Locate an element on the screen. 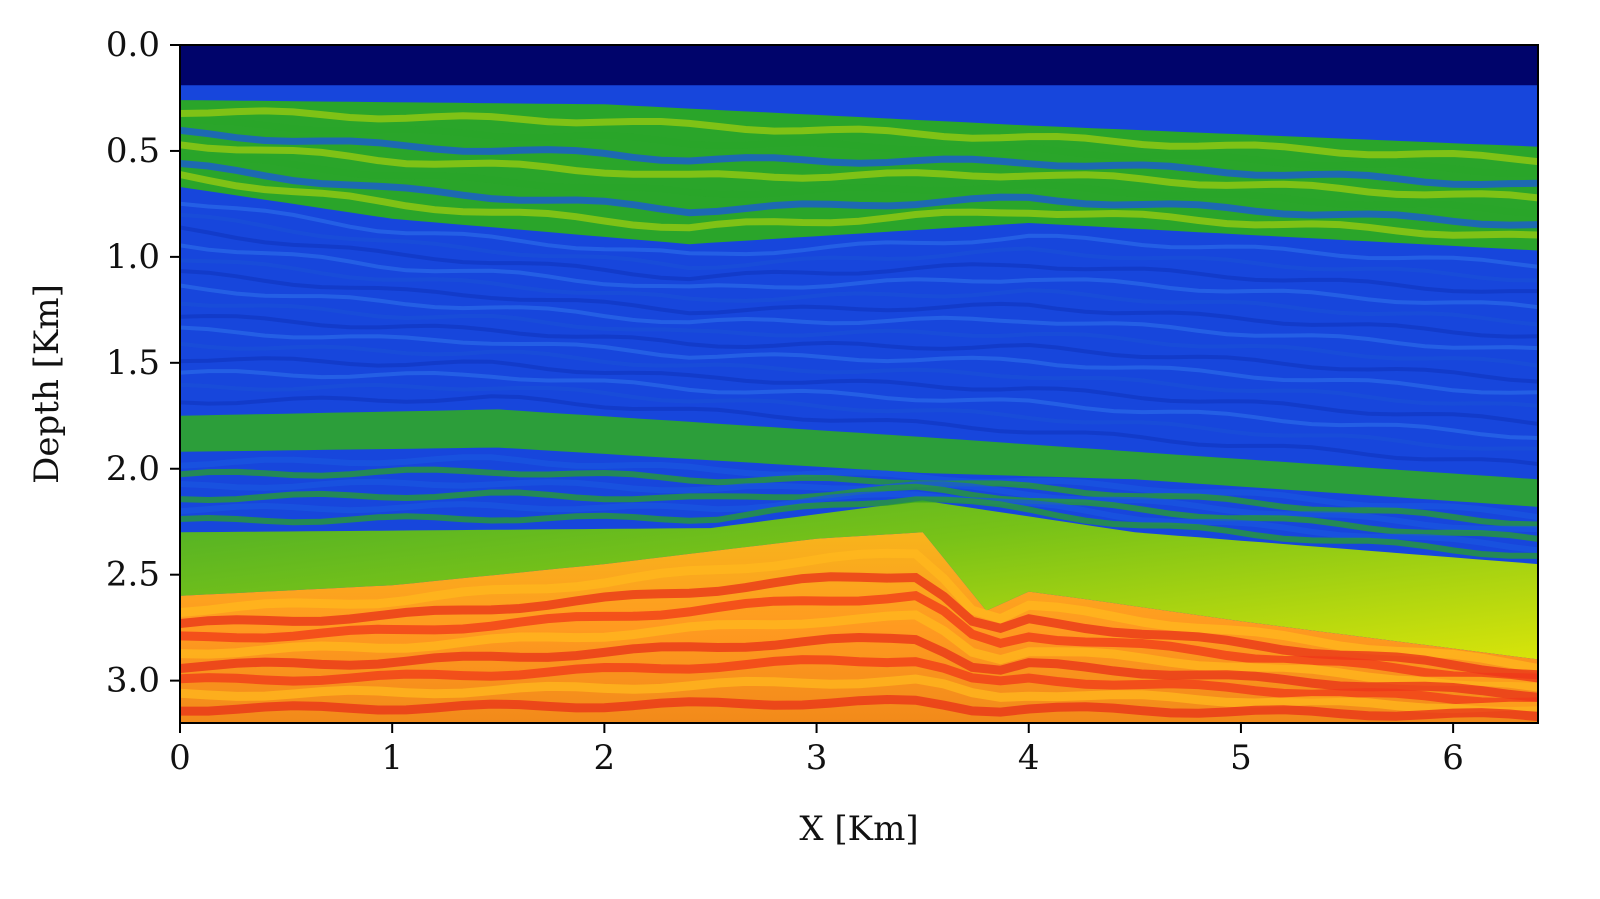  x-axis: 0 1 2 3 4 5 6 is located at coordinates (816, 750).